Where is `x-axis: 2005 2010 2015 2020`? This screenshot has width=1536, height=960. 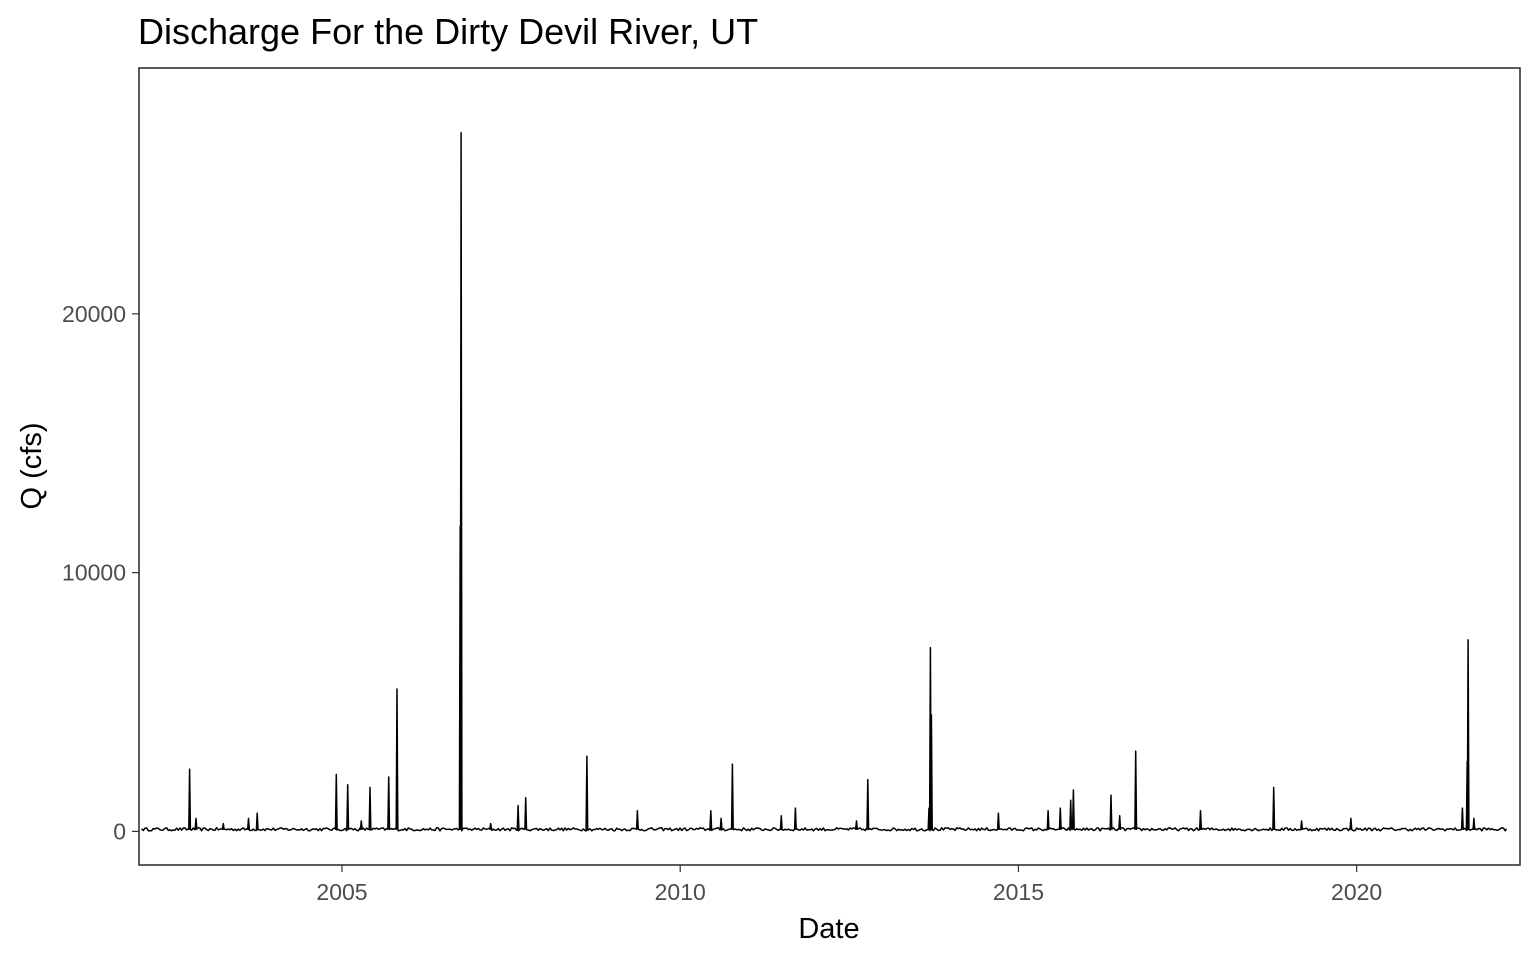
x-axis: 2005 2010 2015 2020 is located at coordinates (849, 885).